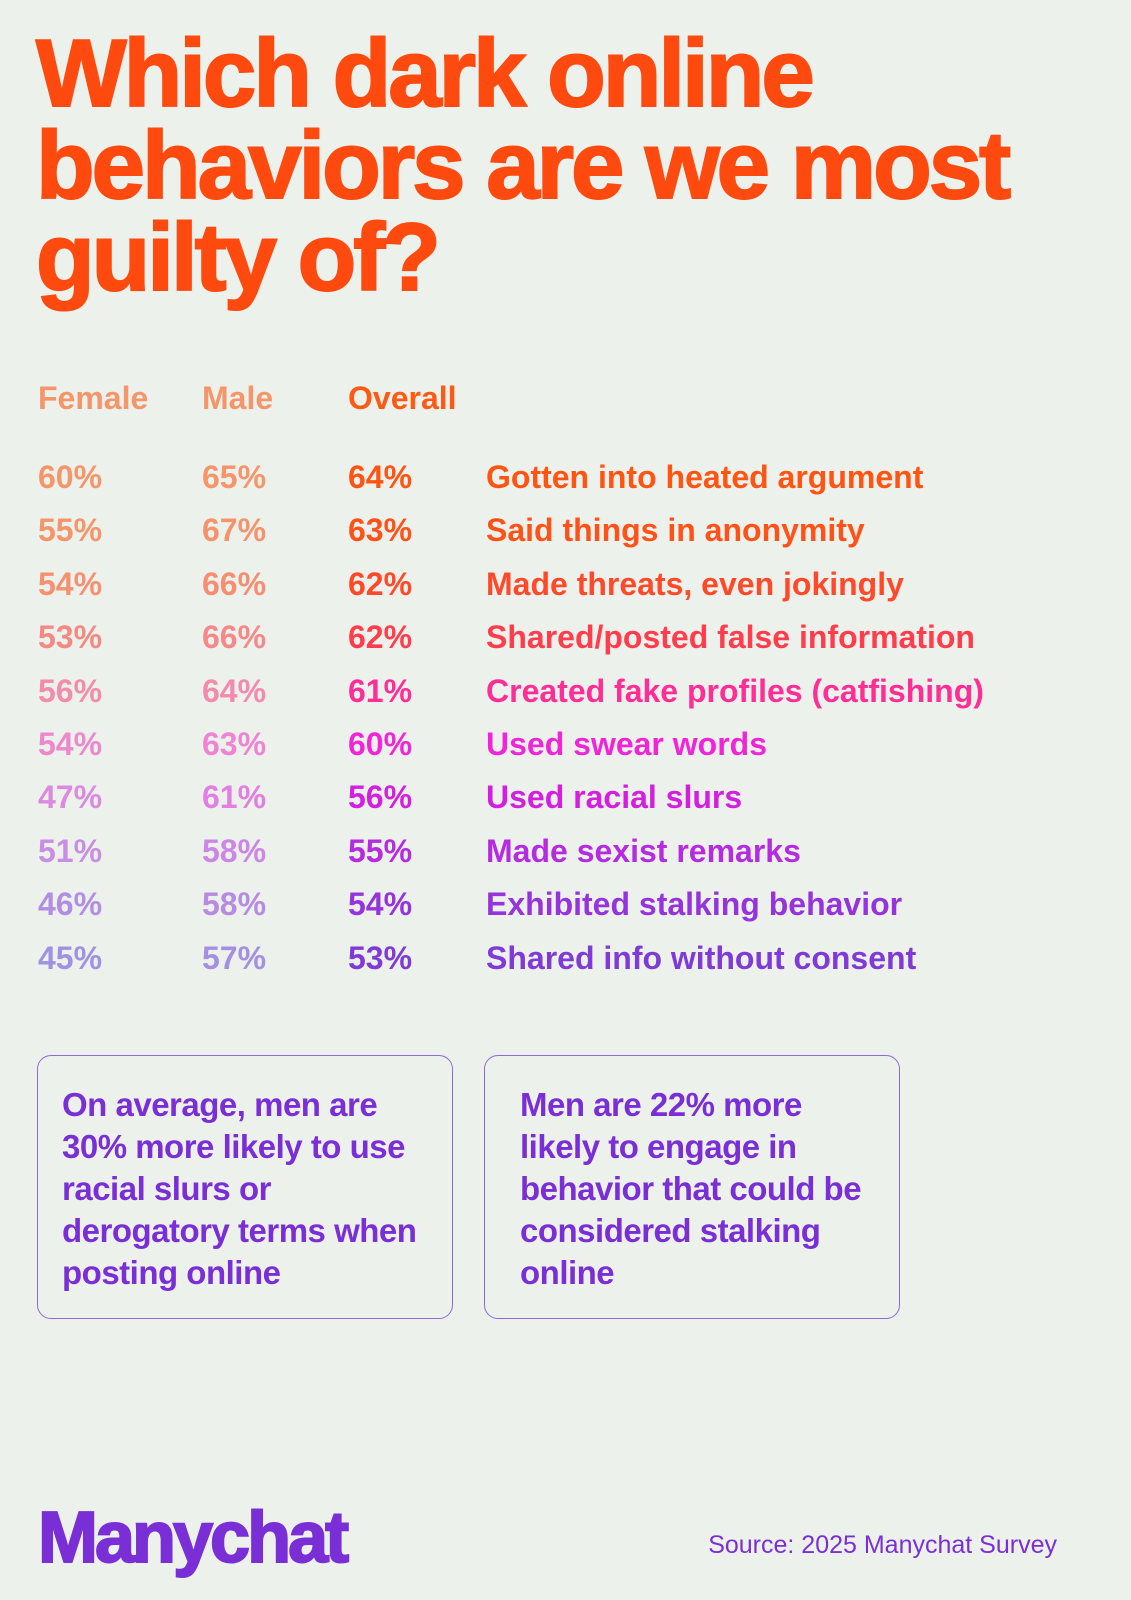  What do you see at coordinates (234, 797) in the screenshot?
I see `male-value: 61%` at bounding box center [234, 797].